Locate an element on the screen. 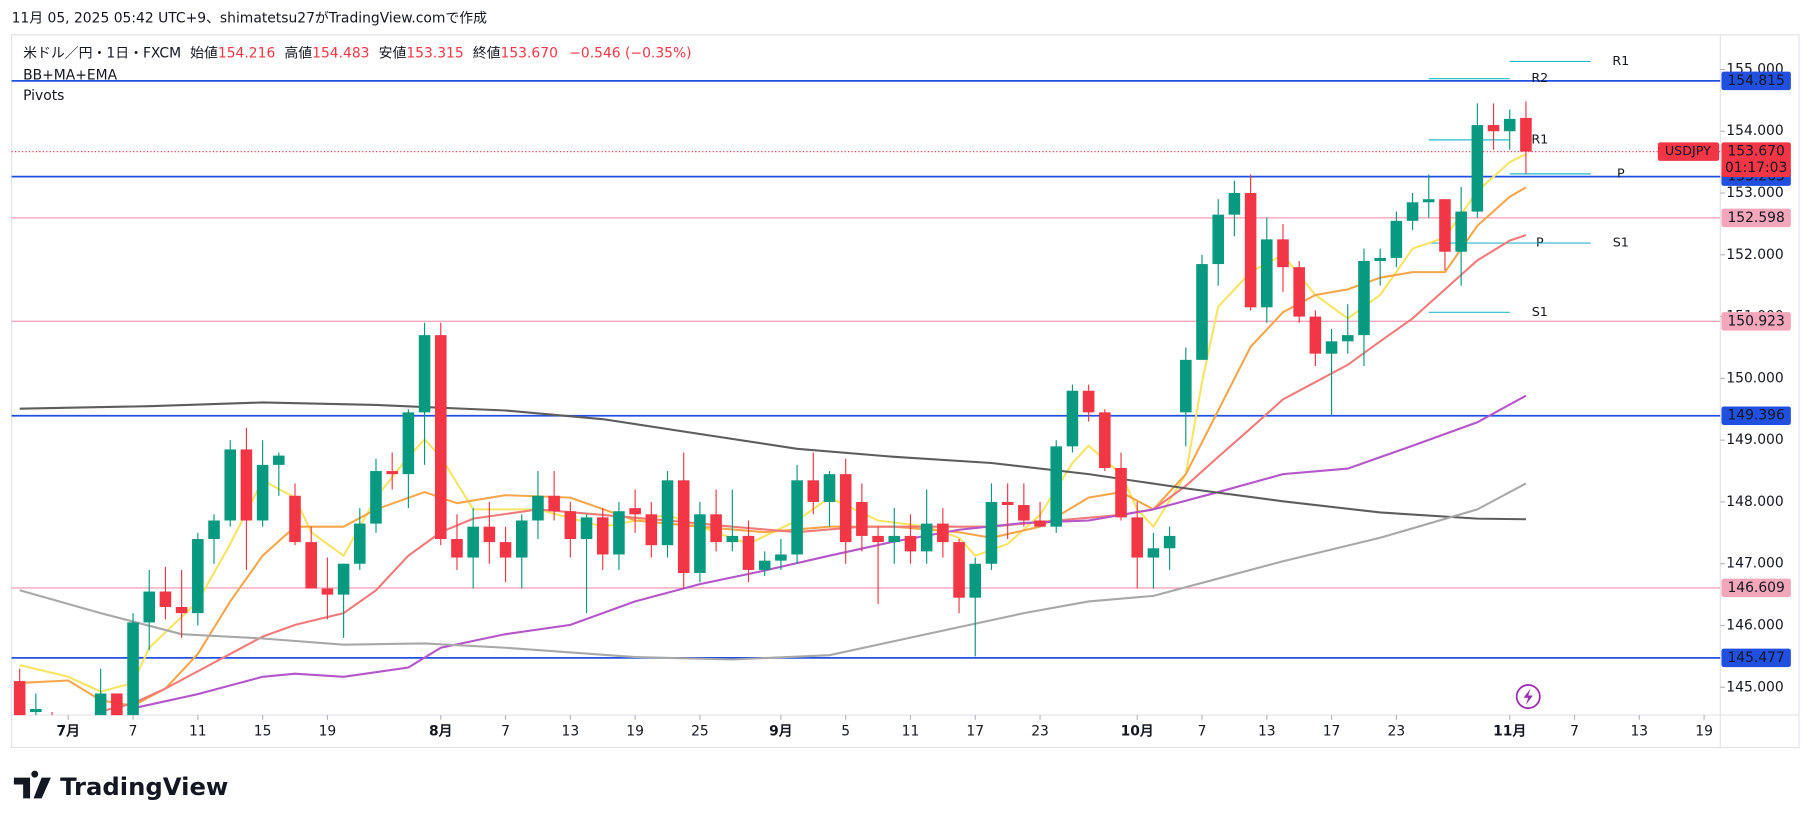 The height and width of the screenshot is (824, 1814). low-value: 153.315 is located at coordinates (434, 53).